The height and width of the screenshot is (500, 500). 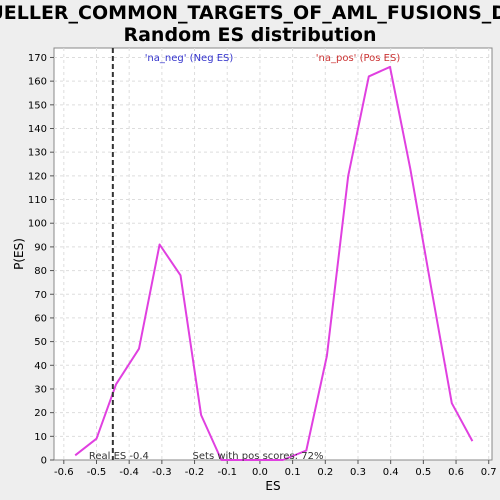 I want to click on y-tick-label: 20, so click(x=40, y=413).